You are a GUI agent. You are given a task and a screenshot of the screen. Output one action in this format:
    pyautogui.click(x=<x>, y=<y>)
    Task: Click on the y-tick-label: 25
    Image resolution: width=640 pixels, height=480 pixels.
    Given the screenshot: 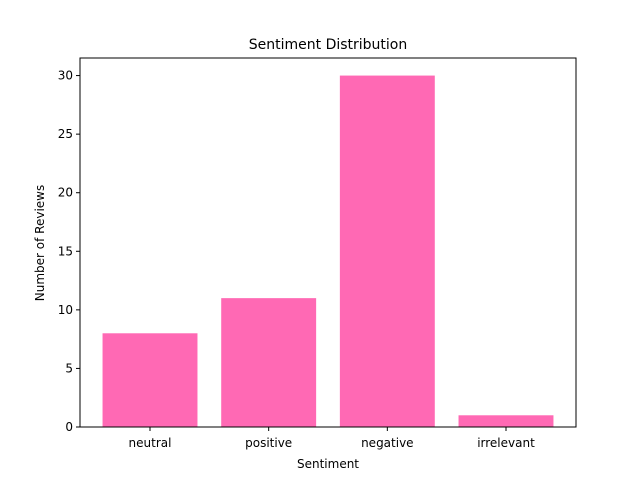 What is the action you would take?
    pyautogui.click(x=65, y=134)
    